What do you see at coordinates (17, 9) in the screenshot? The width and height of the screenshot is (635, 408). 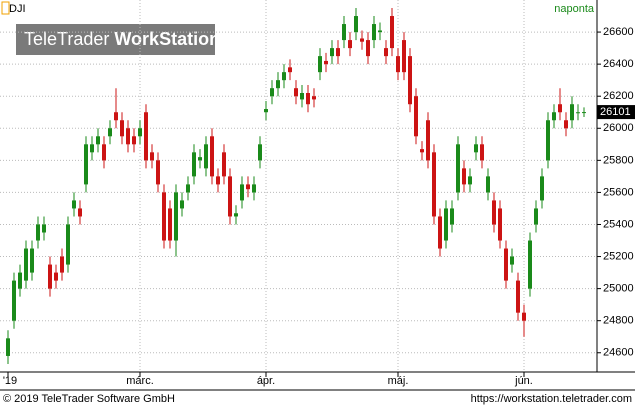 I see `symbol: DJI` at bounding box center [17, 9].